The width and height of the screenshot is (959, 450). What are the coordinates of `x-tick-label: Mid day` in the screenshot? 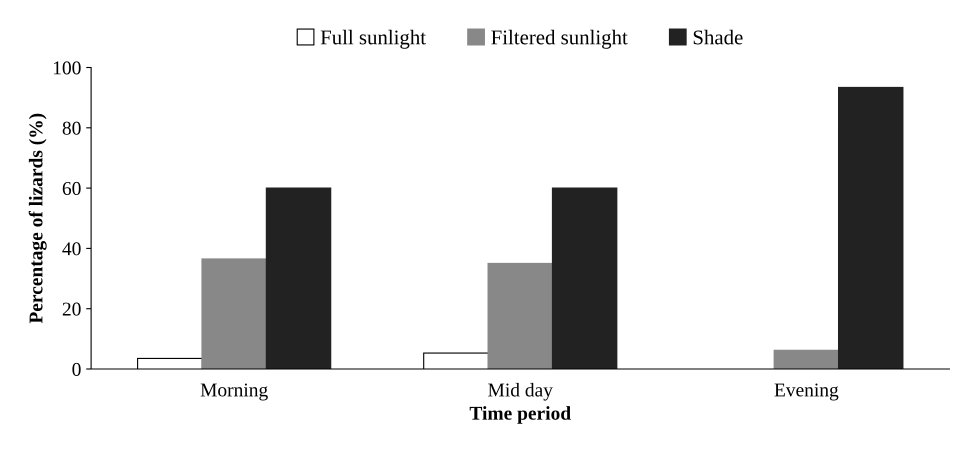 It's located at (520, 391).